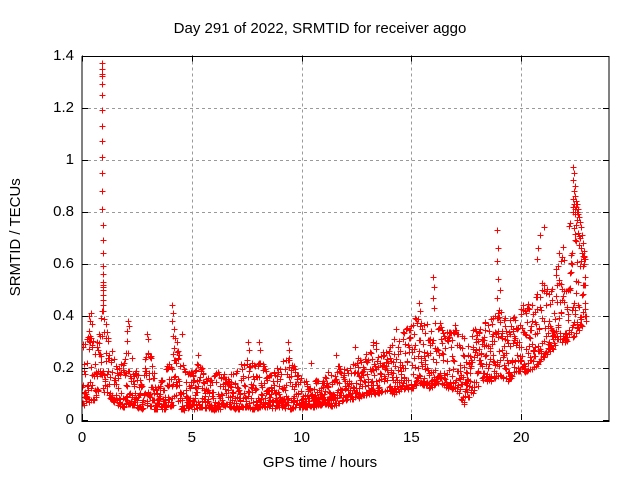 The image size is (640, 480). Describe the element at coordinates (301, 437) in the screenshot. I see `x-tick-label: 10` at that location.